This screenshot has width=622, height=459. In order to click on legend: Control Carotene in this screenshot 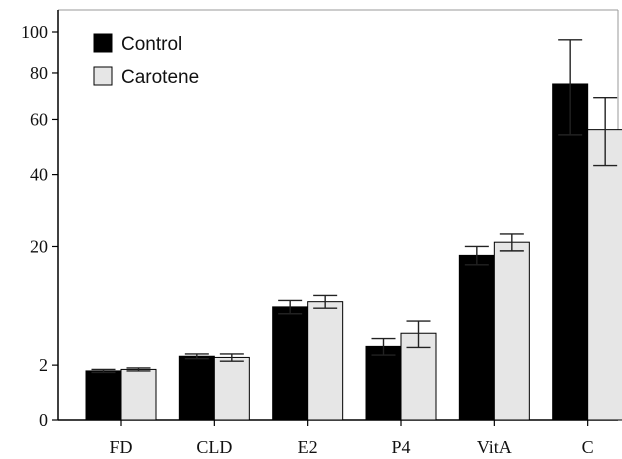, I will do `click(146, 60)`.